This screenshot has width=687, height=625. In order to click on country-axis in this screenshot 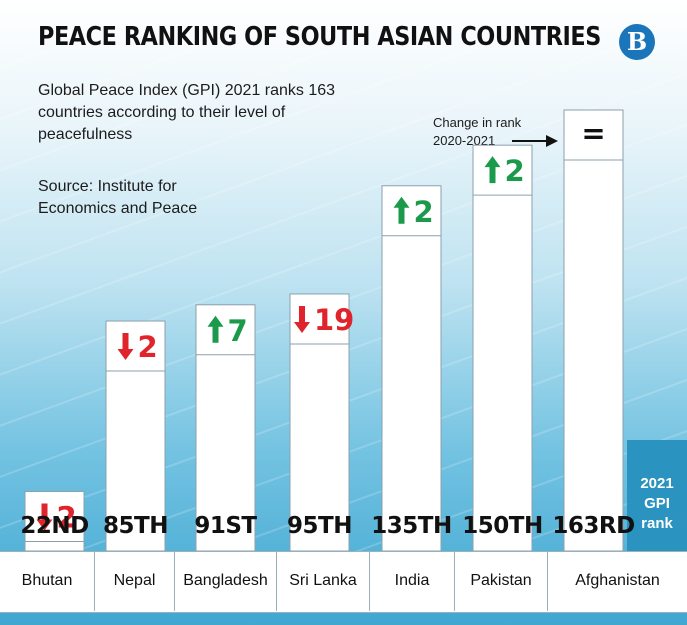, I will do `click(343, 582)`.